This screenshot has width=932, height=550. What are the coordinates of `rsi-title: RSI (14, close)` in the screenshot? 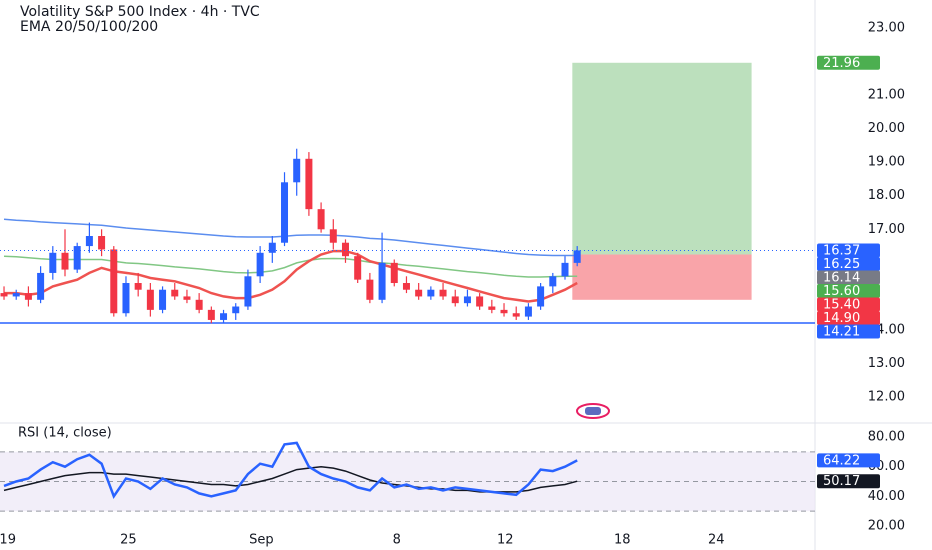 It's located at (65, 433).